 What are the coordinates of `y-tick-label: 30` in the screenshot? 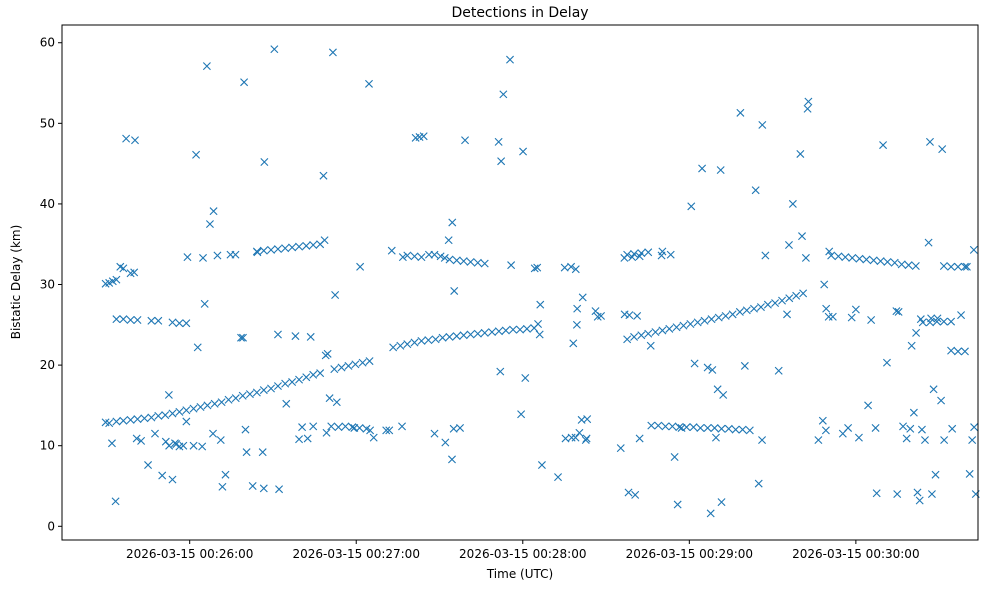 It's located at (47, 285).